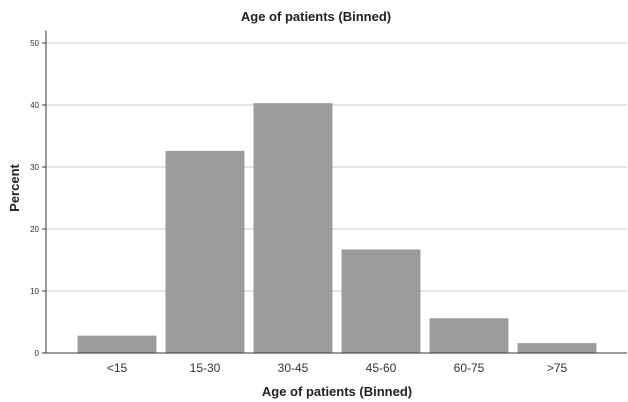 The height and width of the screenshot is (402, 628). I want to click on x-tick-label-3: 45-60, so click(381, 368).